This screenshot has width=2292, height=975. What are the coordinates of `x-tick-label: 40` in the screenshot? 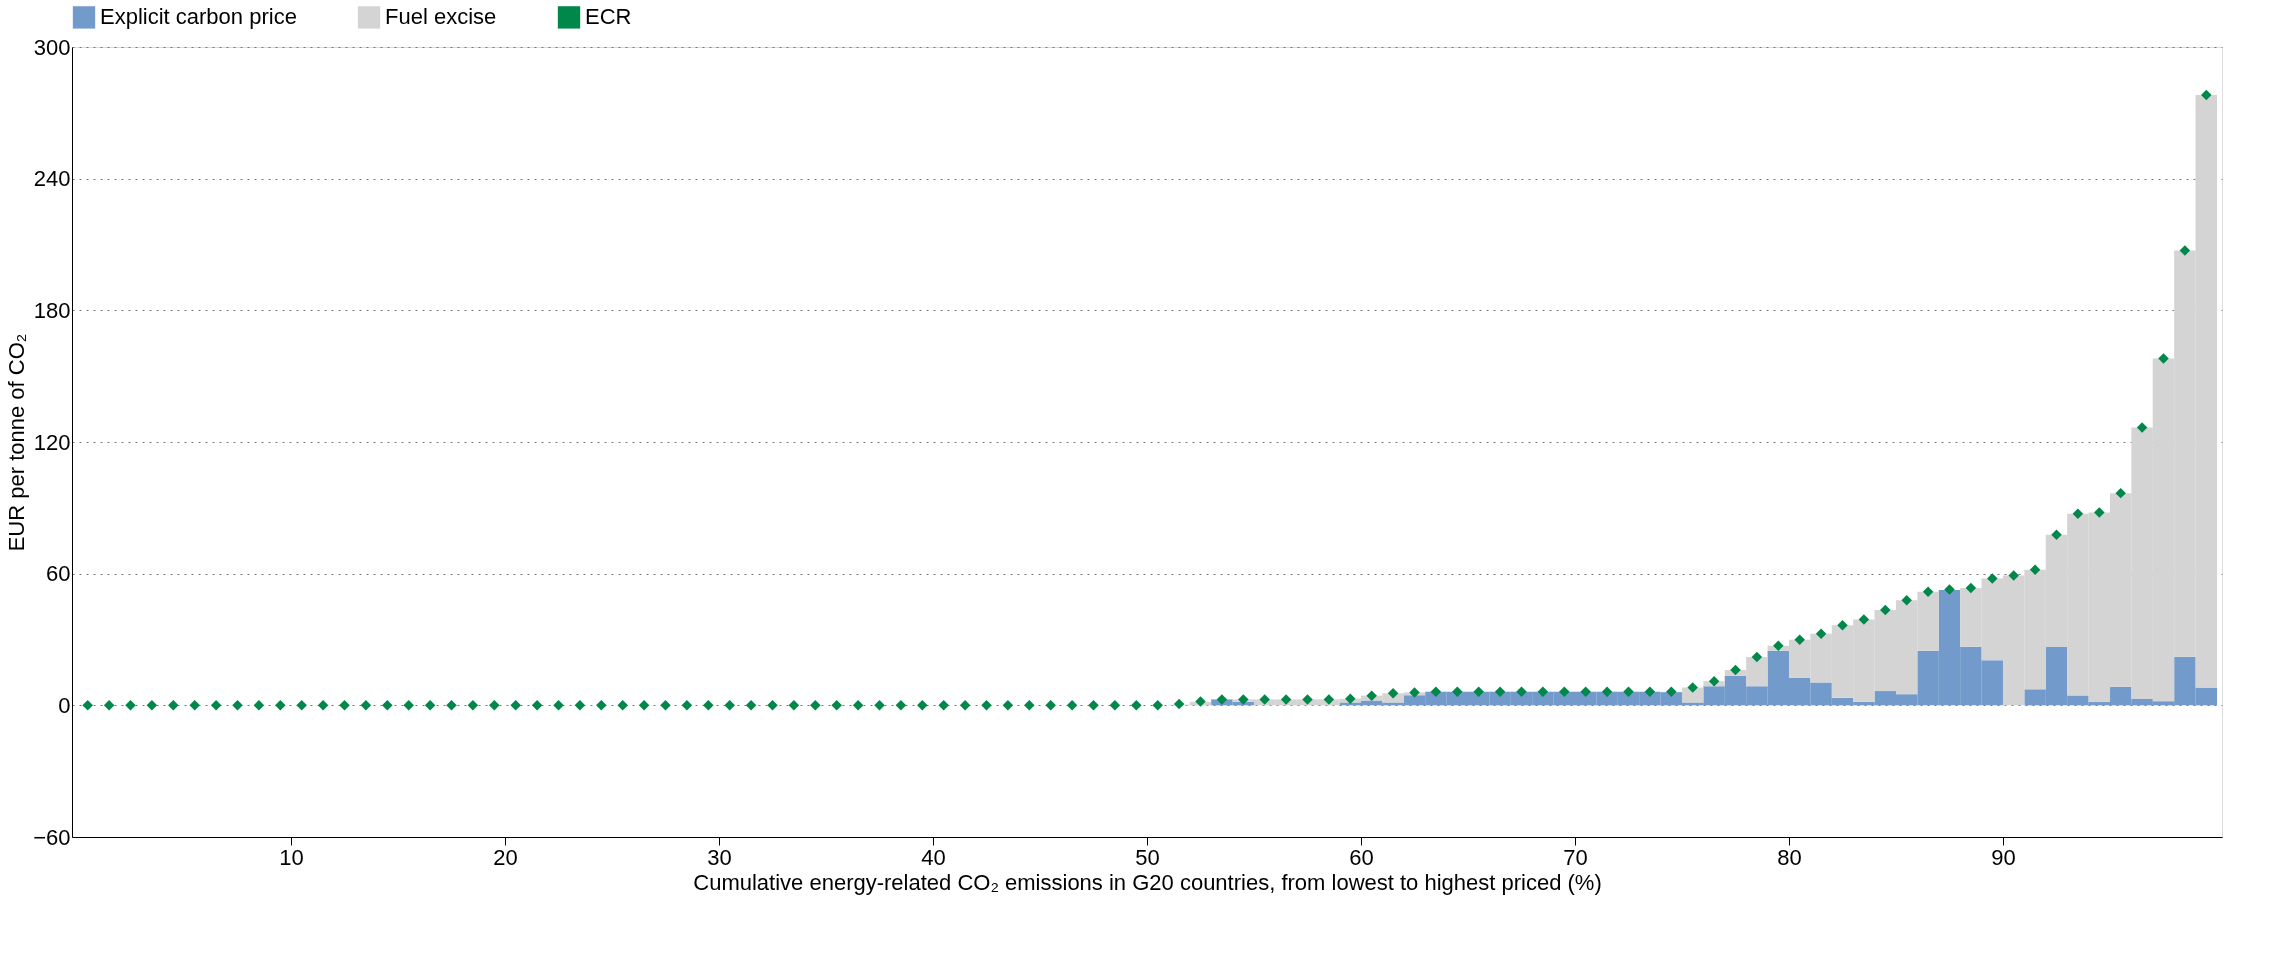 It's located at (933, 857).